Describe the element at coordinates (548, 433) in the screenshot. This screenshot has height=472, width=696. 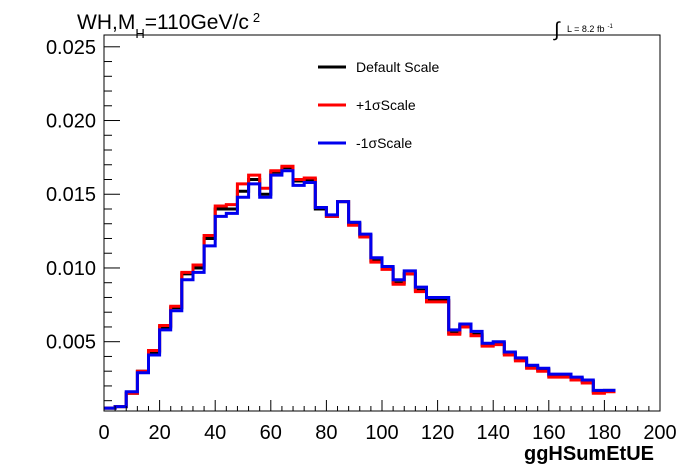
I see `x-tick-label: 160` at that location.